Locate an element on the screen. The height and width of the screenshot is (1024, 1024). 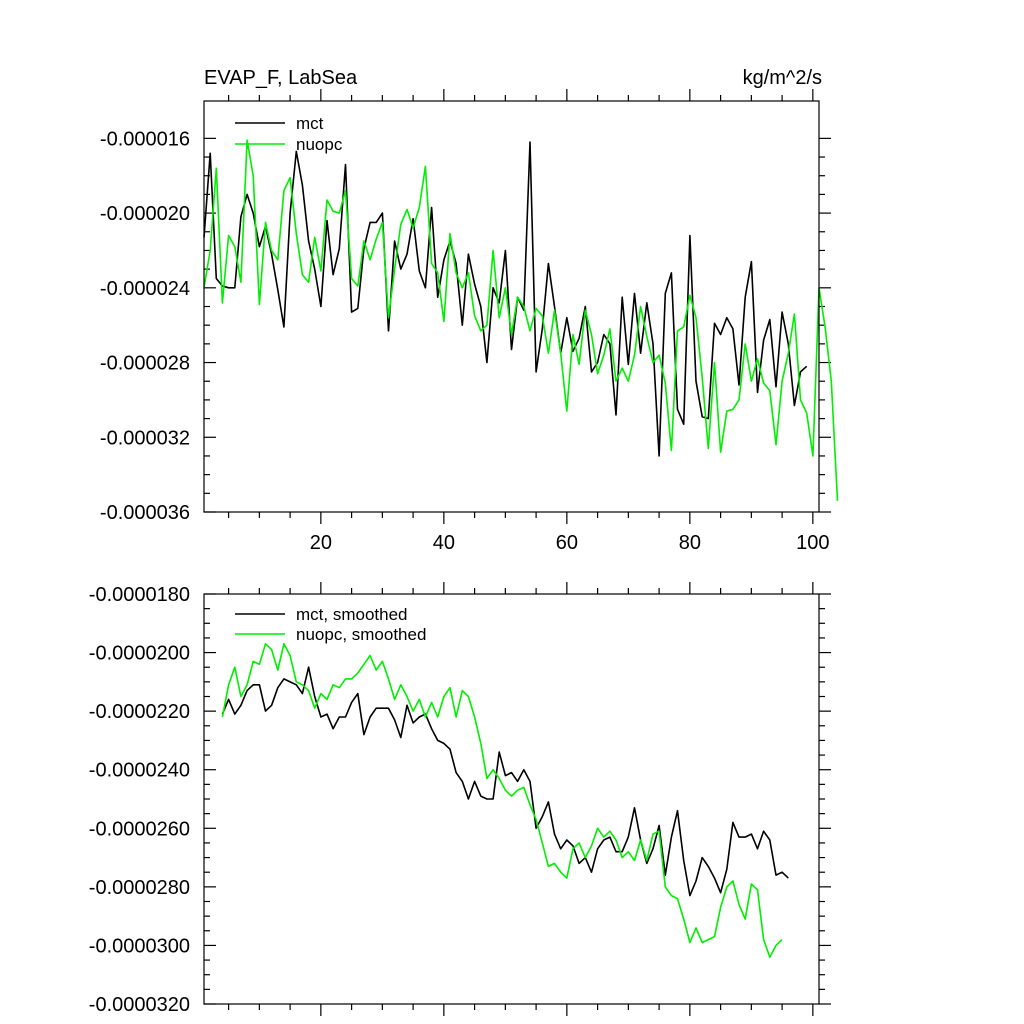
y-tick-label: -0.0000240 is located at coordinates (139, 771).